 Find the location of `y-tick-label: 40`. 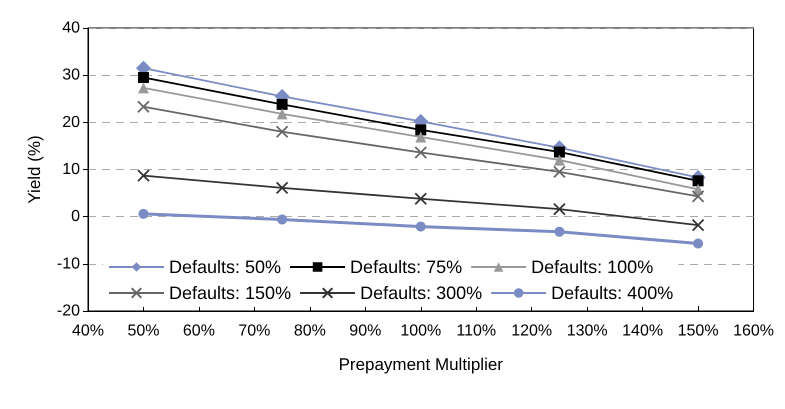

y-tick-label: 40 is located at coordinates (71, 28).